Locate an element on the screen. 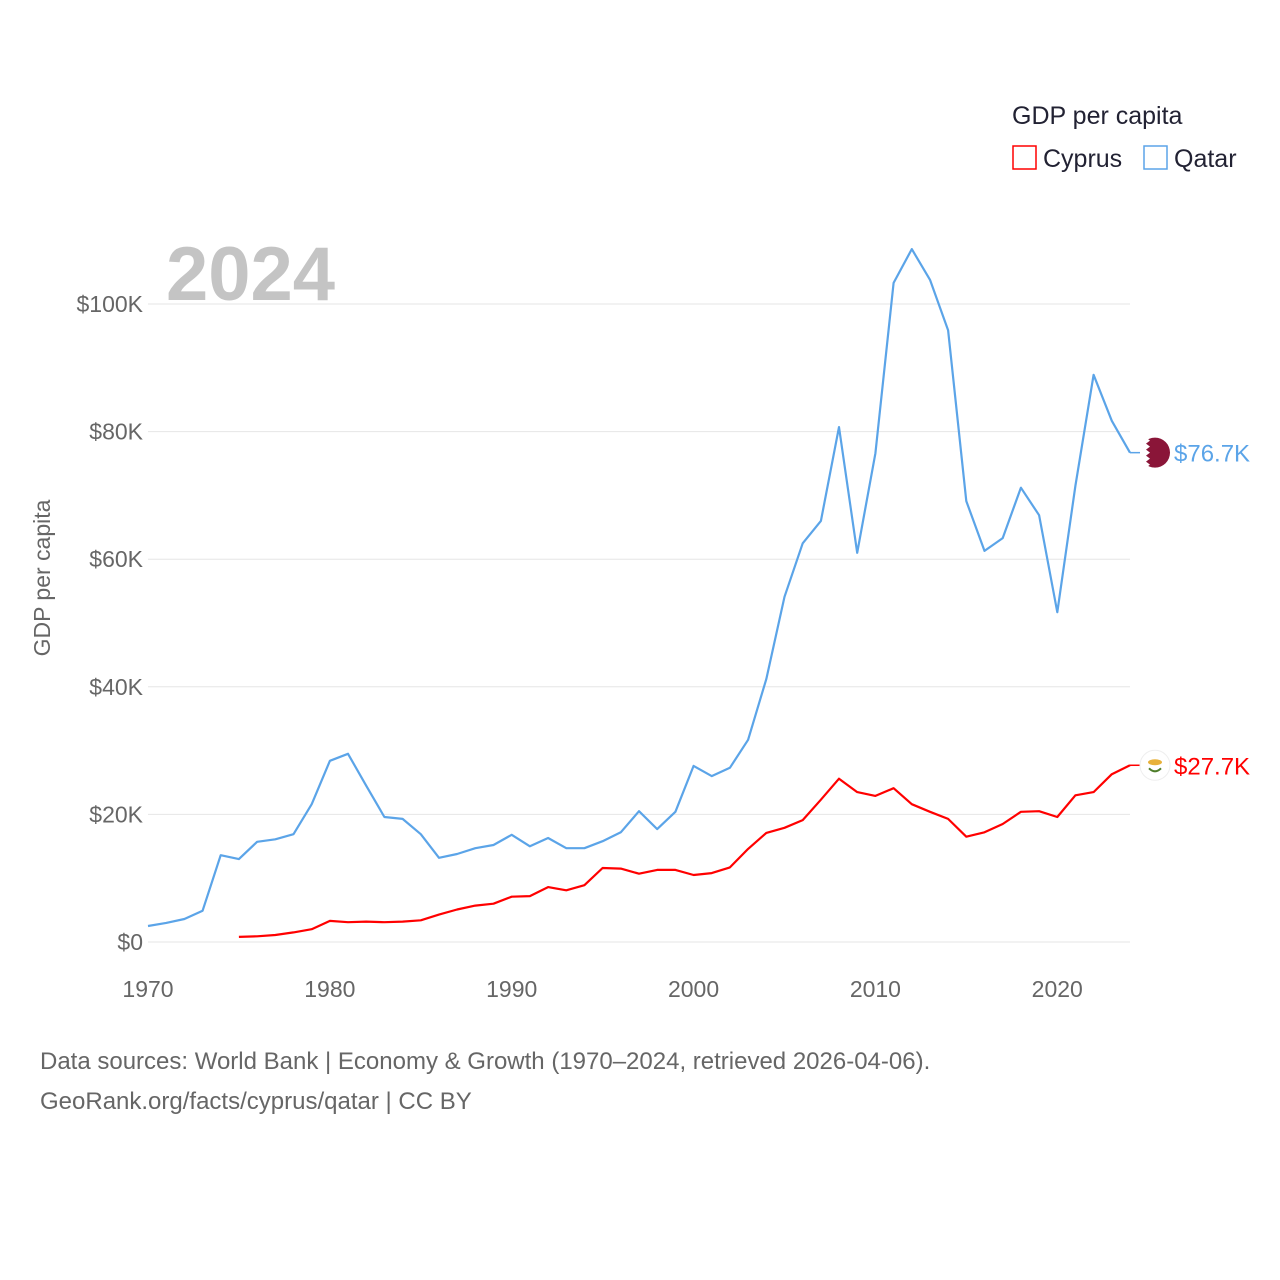  y-tick-label: $100K is located at coordinates (109, 304).